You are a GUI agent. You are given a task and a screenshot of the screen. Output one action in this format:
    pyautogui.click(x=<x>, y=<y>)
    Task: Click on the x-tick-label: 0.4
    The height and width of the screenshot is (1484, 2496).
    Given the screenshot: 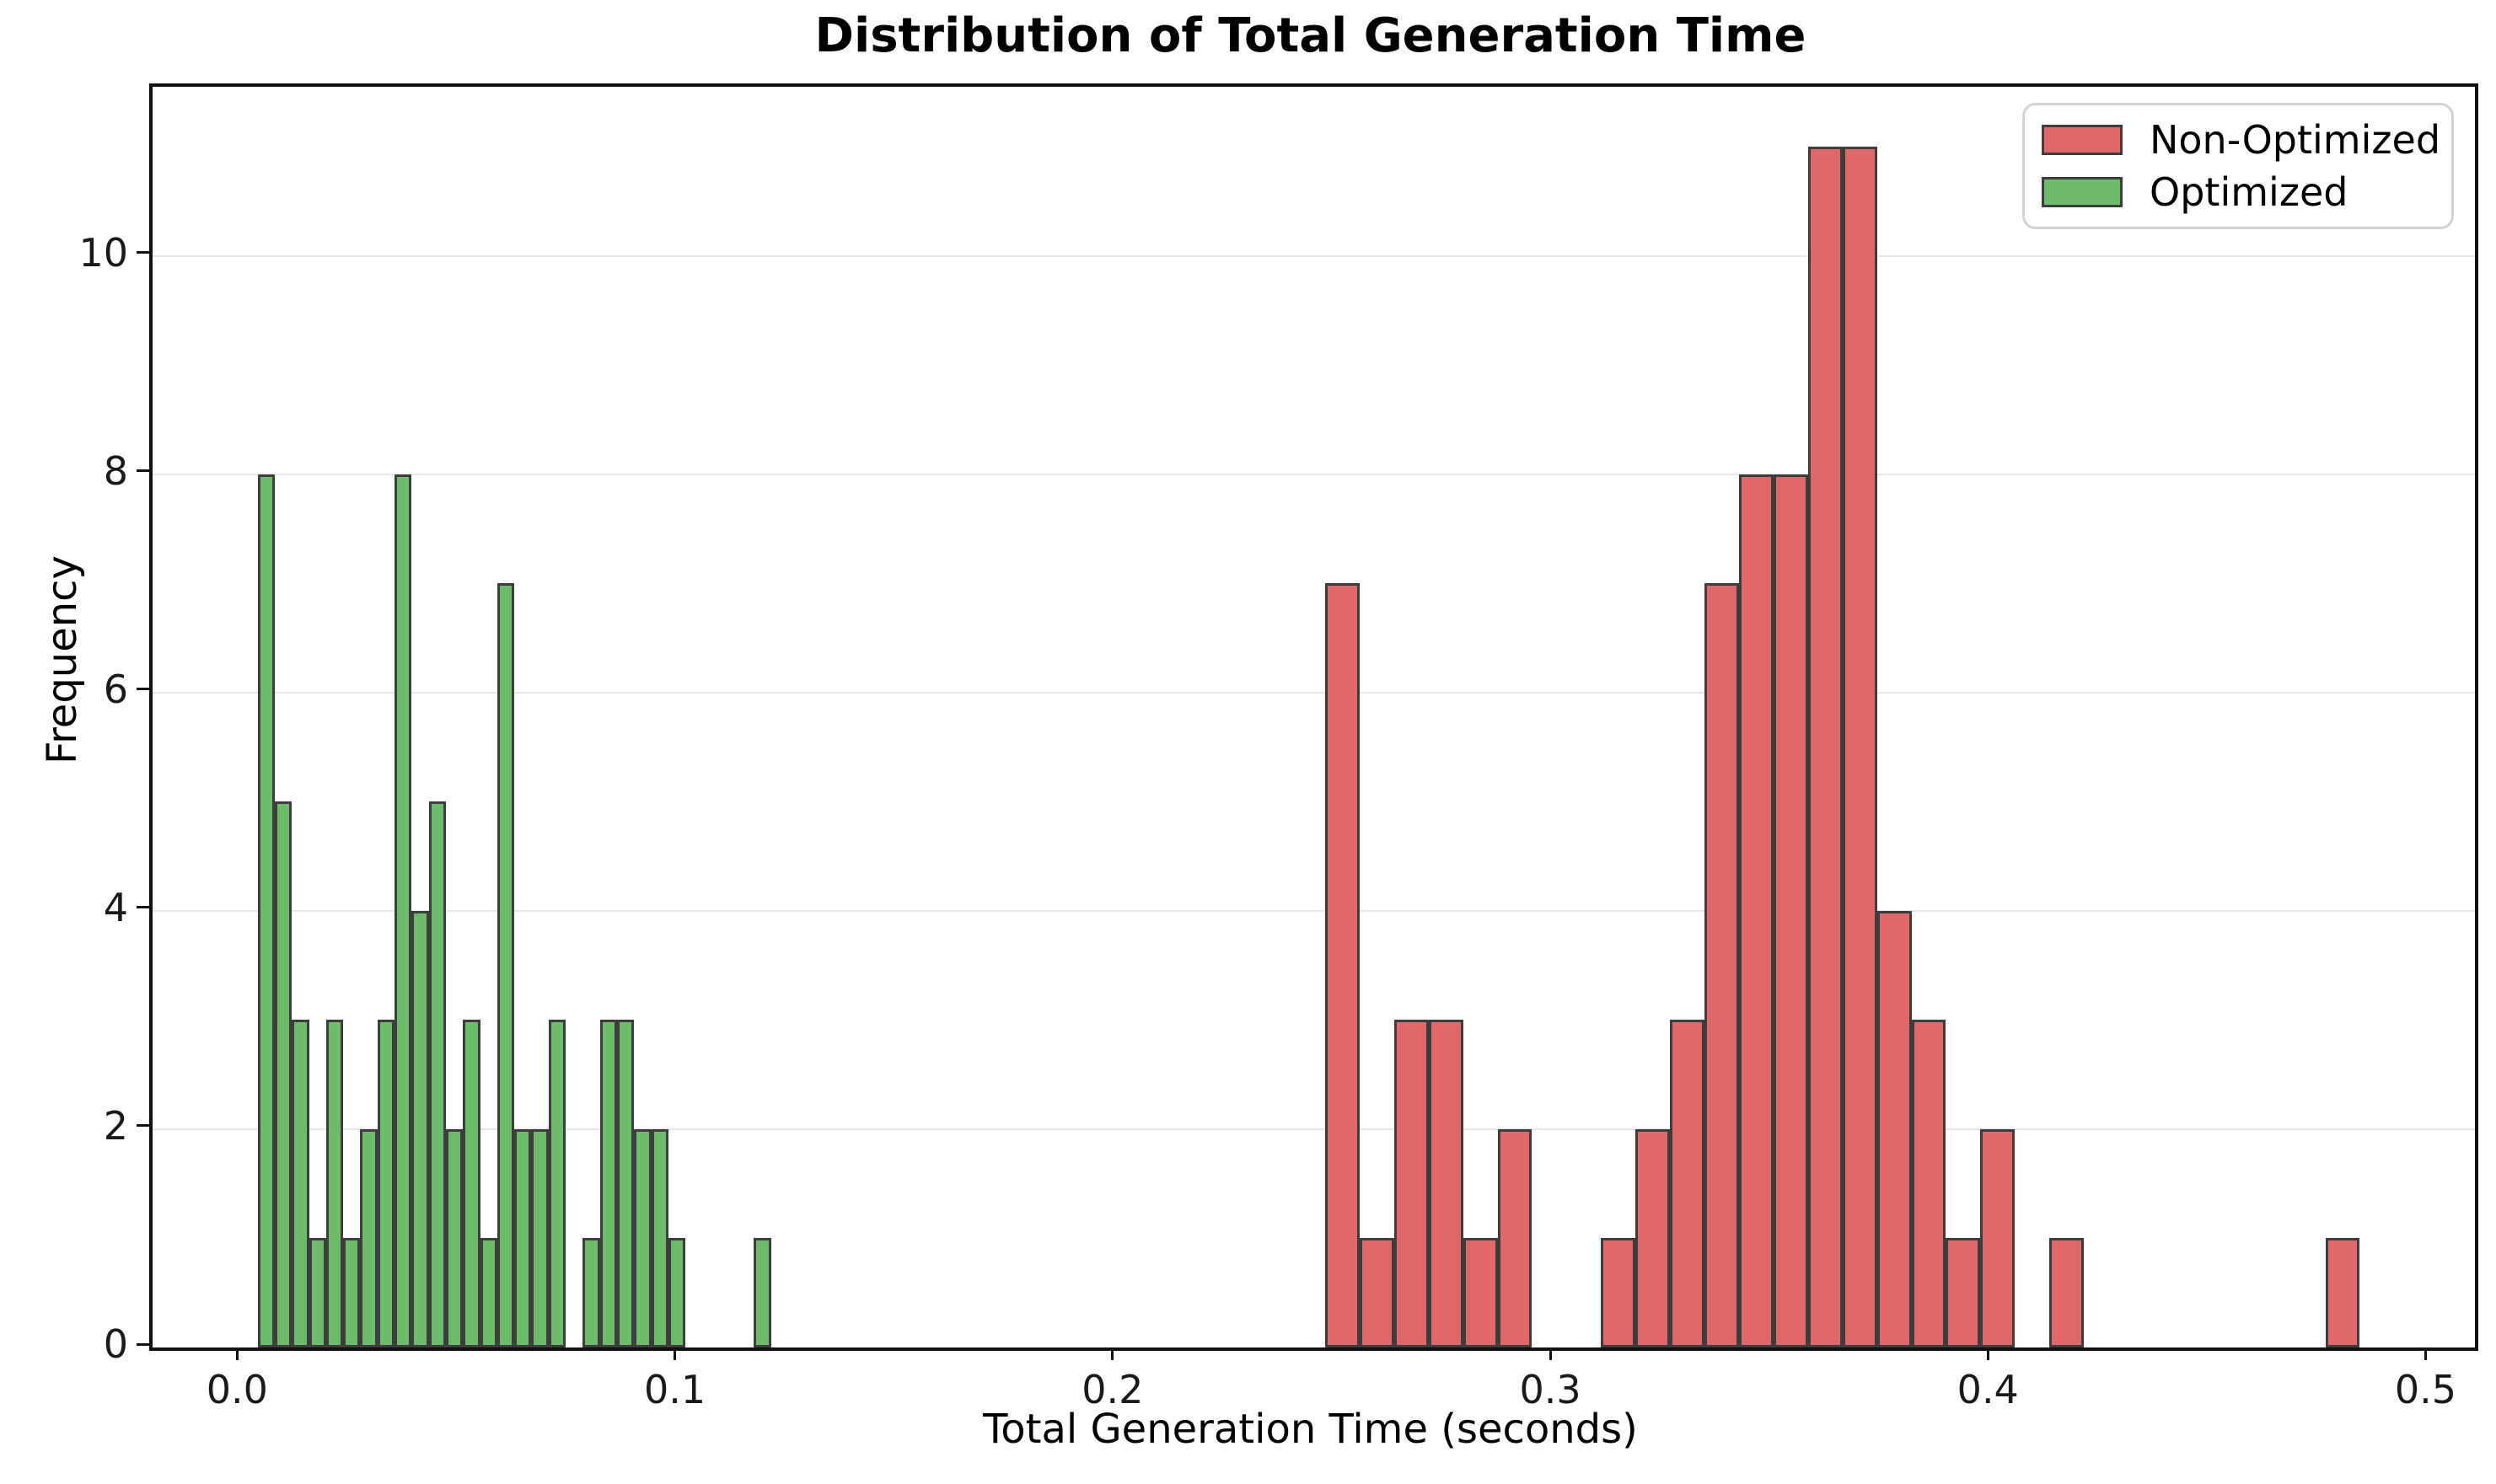 What is the action you would take?
    pyautogui.click(x=1988, y=1389)
    